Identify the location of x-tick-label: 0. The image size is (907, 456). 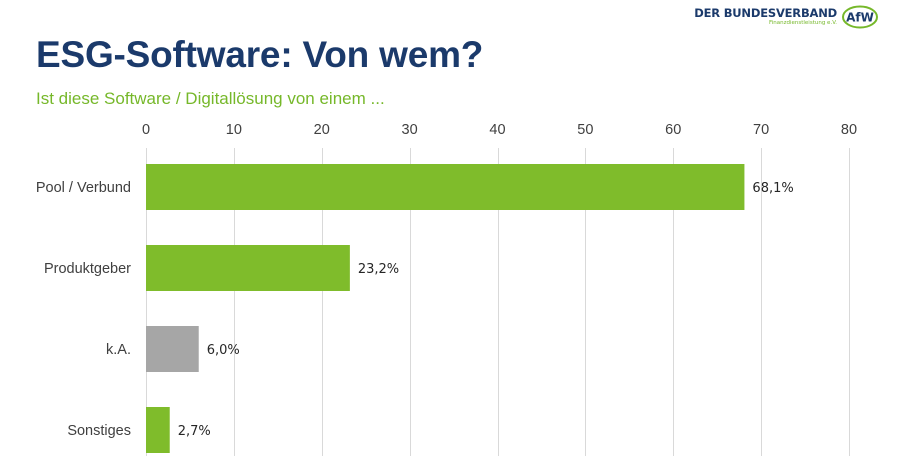
(146, 130).